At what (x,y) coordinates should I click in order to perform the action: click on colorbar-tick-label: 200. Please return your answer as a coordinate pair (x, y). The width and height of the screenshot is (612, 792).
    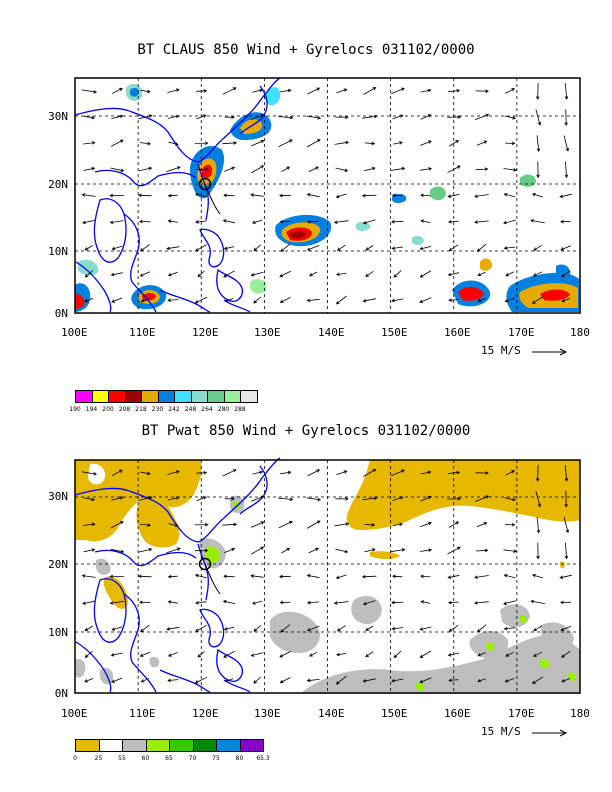
    Looking at the image, I should click on (108, 409).